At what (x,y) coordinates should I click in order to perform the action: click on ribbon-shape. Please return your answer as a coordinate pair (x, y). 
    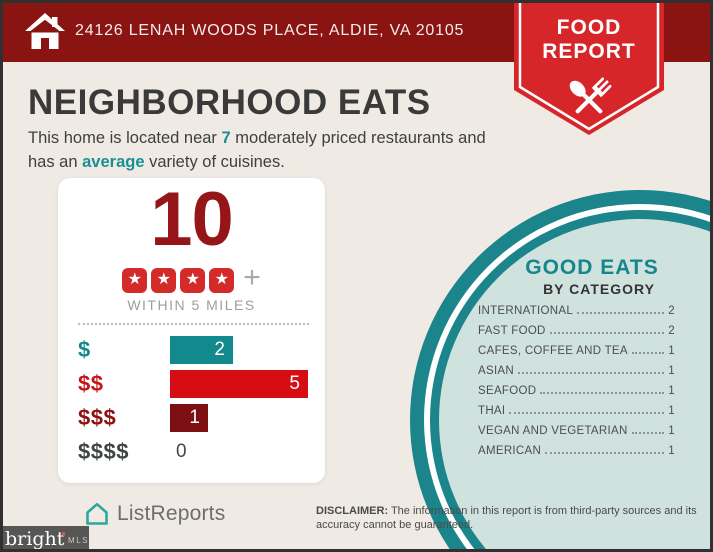
    Looking at the image, I should click on (589, 67).